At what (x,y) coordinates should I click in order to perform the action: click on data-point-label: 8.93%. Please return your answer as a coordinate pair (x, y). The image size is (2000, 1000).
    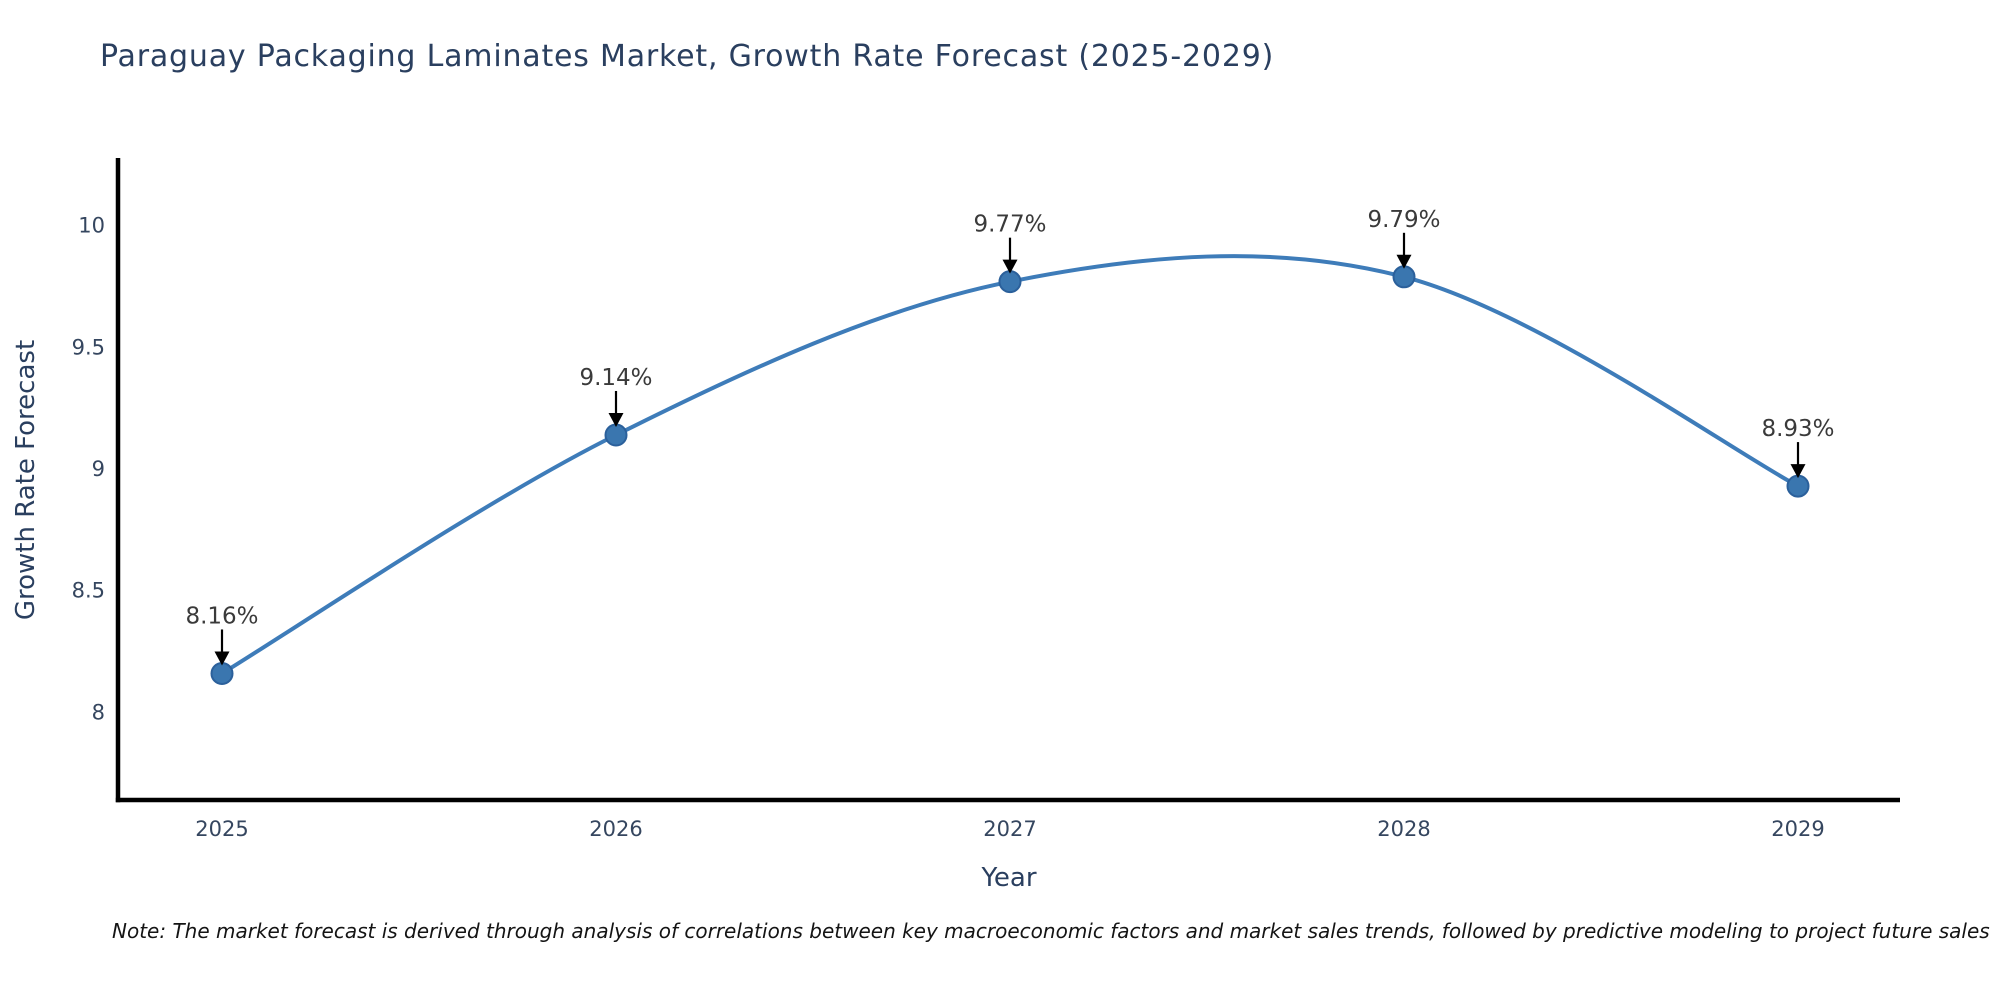
    Looking at the image, I should click on (1797, 429).